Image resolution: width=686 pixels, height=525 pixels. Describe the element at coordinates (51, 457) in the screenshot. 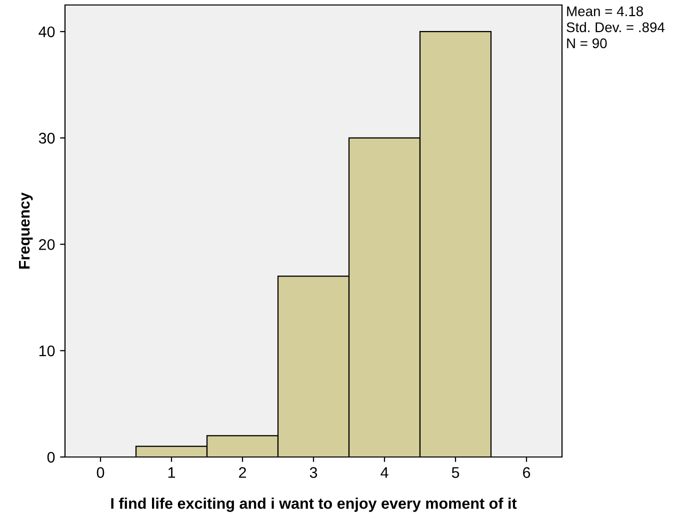

I see `y-tick-label: 0` at that location.